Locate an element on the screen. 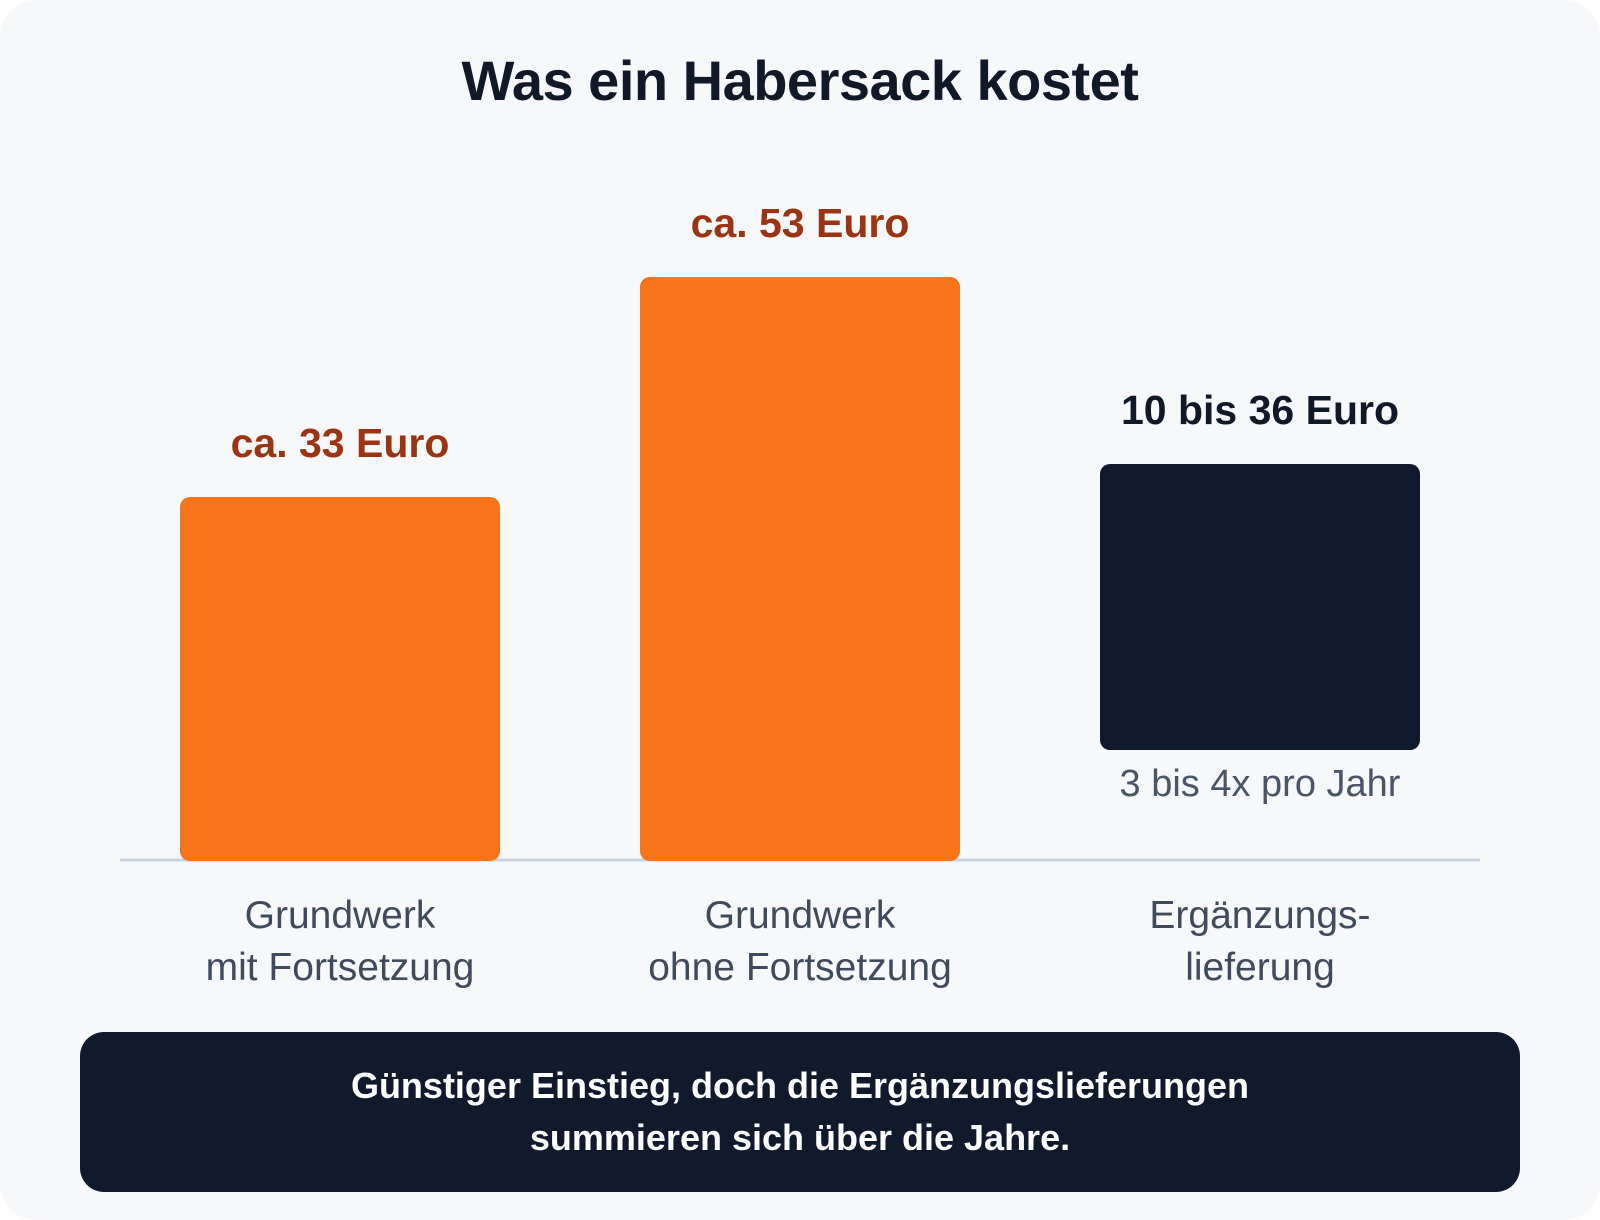  bar-value-label-1: ca. 33 Euro is located at coordinates (340, 443).